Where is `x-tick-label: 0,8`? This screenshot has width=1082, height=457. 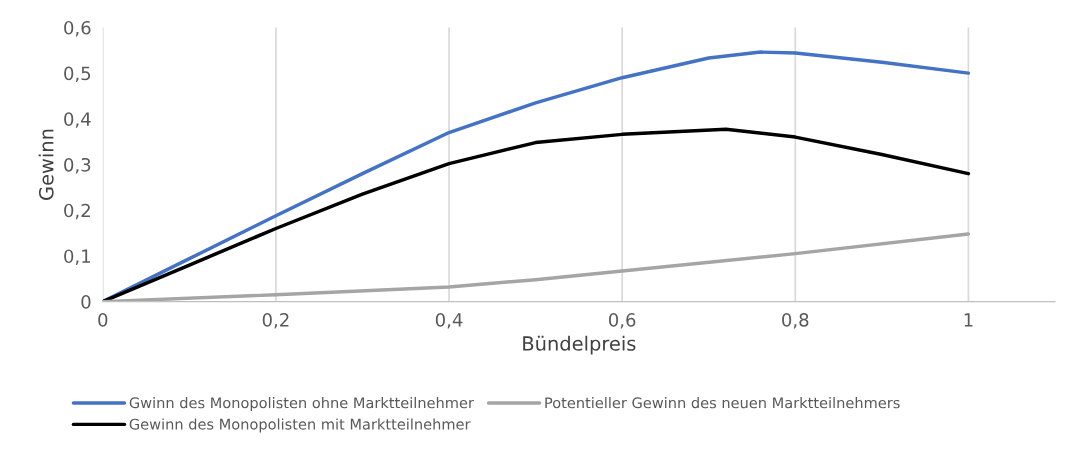
x-tick-label: 0,8 is located at coordinates (795, 321).